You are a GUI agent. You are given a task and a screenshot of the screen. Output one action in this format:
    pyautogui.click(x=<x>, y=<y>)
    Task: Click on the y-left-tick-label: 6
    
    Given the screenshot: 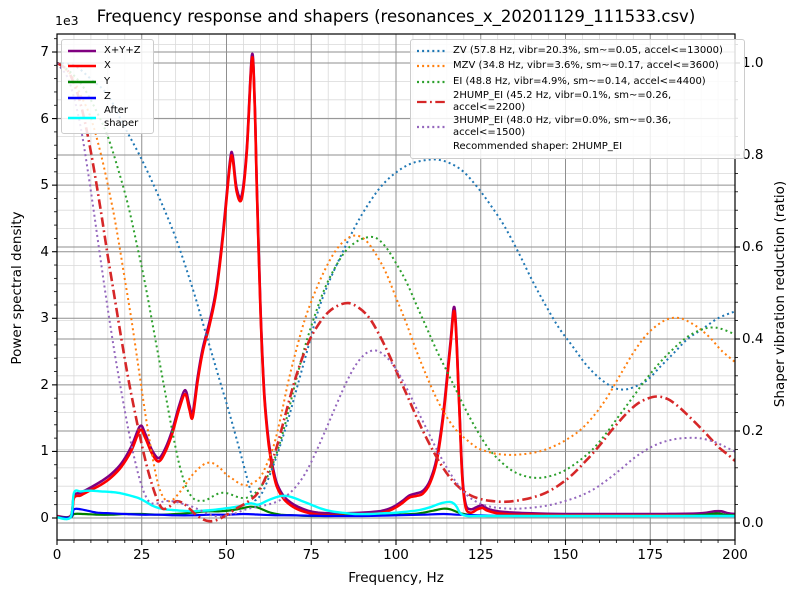 What is the action you would take?
    pyautogui.click(x=44, y=118)
    